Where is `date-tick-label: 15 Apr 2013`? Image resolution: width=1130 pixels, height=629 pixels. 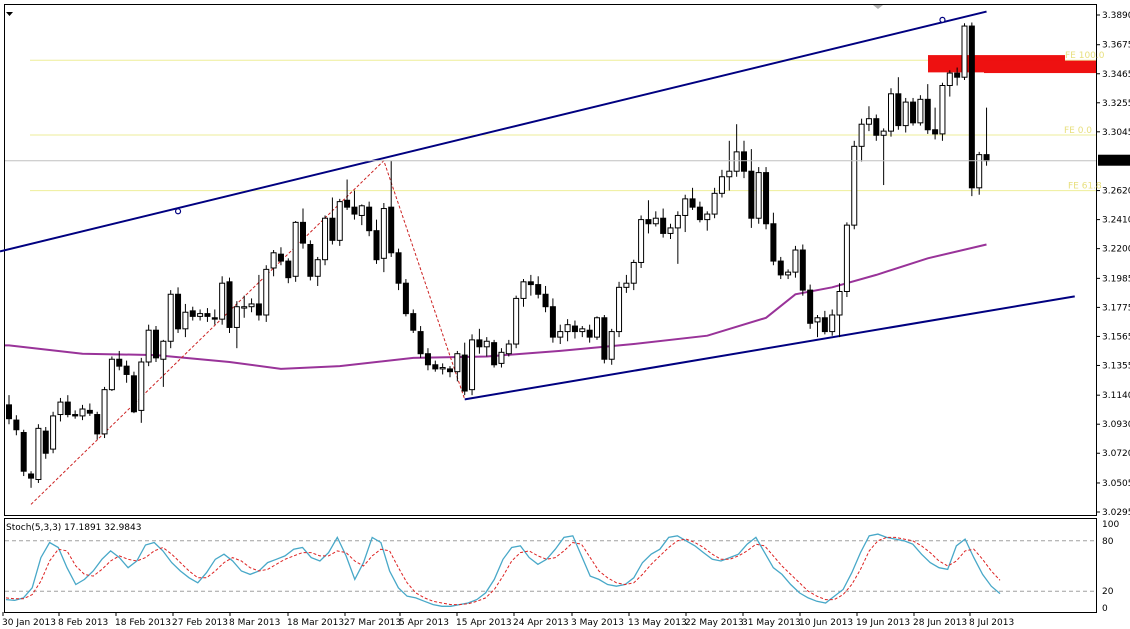 date-tick-label: 15 Apr 2013 is located at coordinates (484, 623).